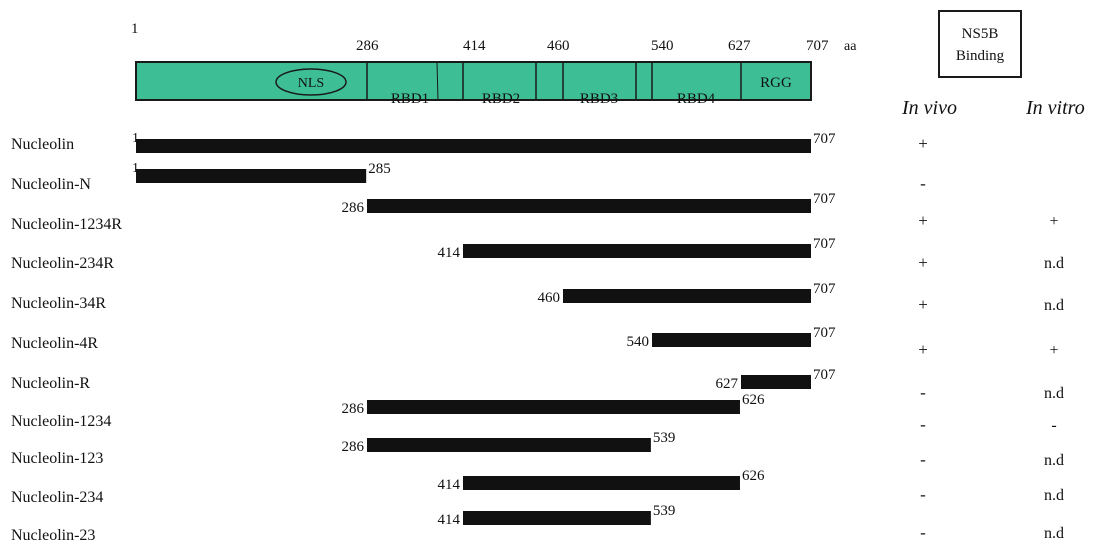 The image size is (1105, 549). I want to click on construct-name-label: Nucleolin-34R, so click(58, 303).